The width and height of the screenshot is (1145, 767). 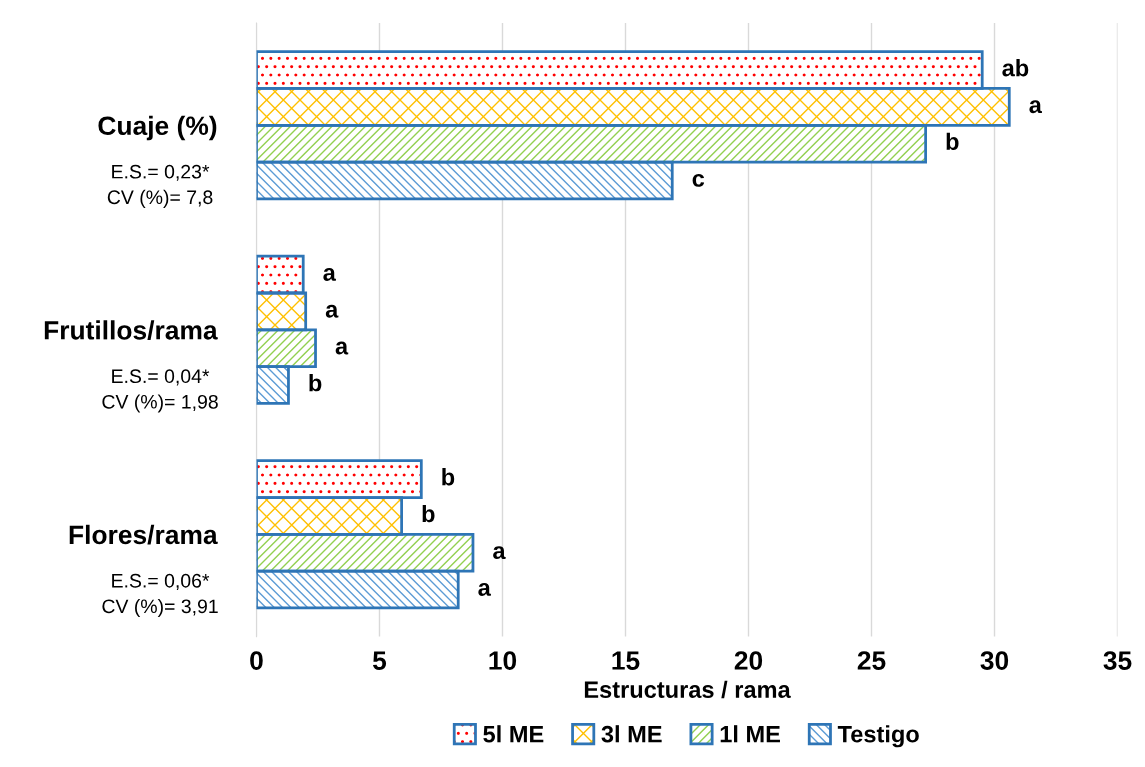 What do you see at coordinates (513, 734) in the screenshot?
I see `legend-label: 5l ME` at bounding box center [513, 734].